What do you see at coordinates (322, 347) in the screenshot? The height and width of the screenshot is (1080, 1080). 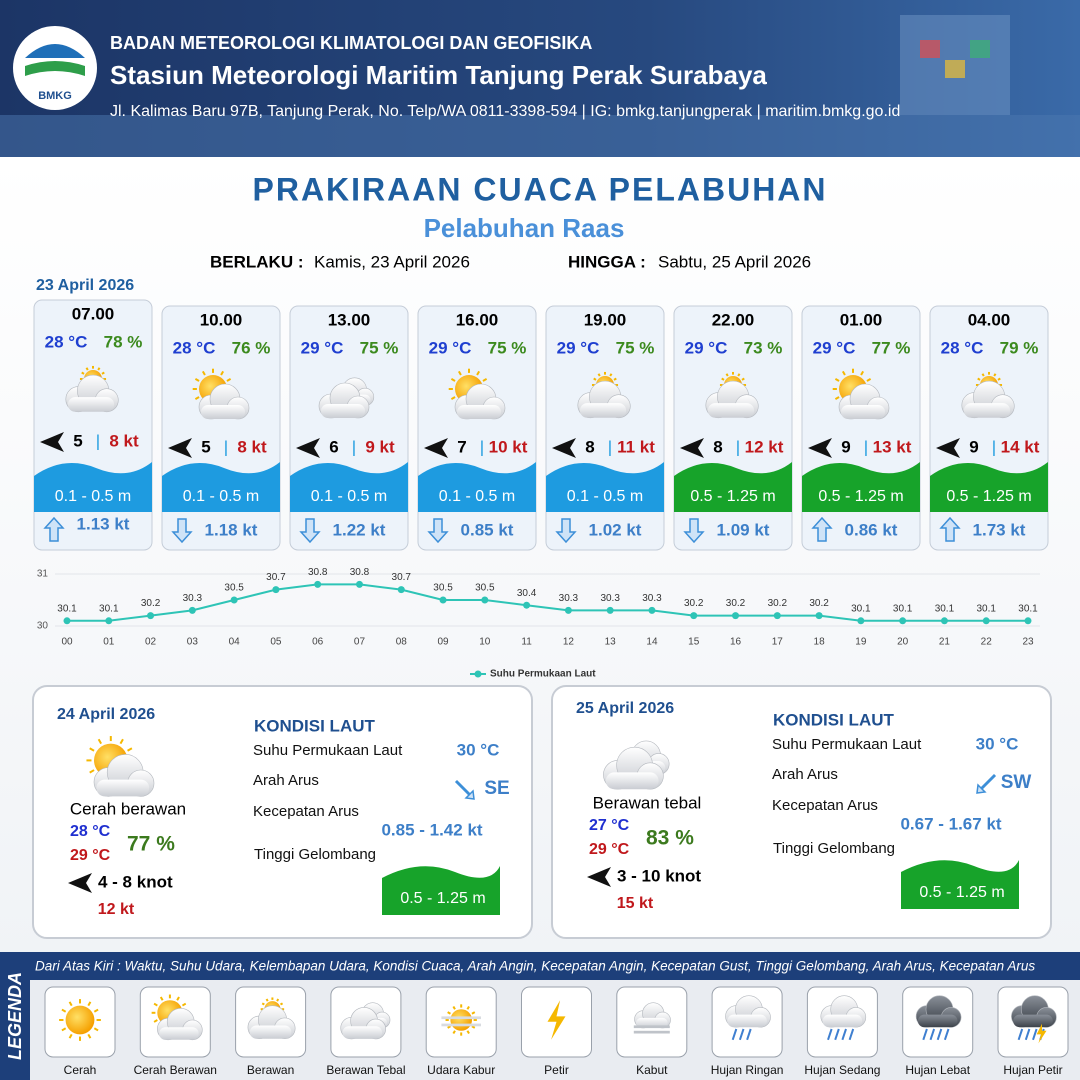 I see `temperature: 29 °C` at bounding box center [322, 347].